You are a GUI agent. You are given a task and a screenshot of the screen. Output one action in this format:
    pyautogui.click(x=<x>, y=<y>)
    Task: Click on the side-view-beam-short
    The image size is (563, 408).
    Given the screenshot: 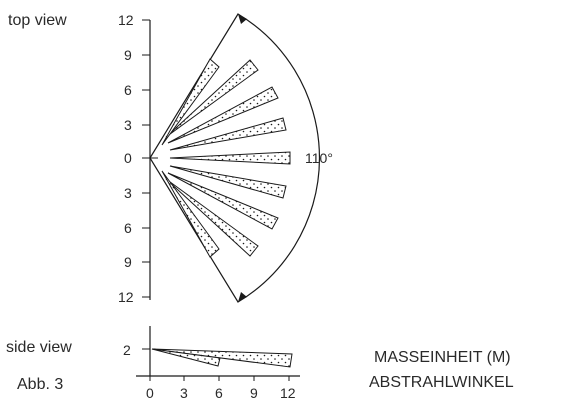 What is the action you would take?
    pyautogui.click(x=186, y=357)
    